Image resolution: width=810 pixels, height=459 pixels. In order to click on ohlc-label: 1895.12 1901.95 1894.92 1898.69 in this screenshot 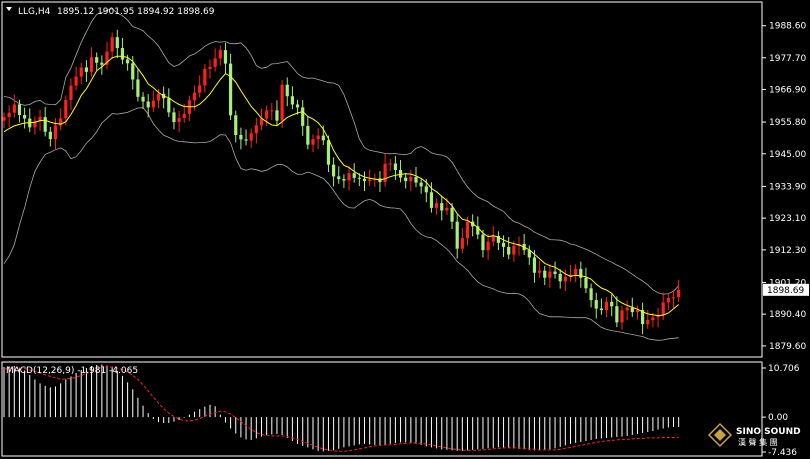, I will do `click(136, 12)`.